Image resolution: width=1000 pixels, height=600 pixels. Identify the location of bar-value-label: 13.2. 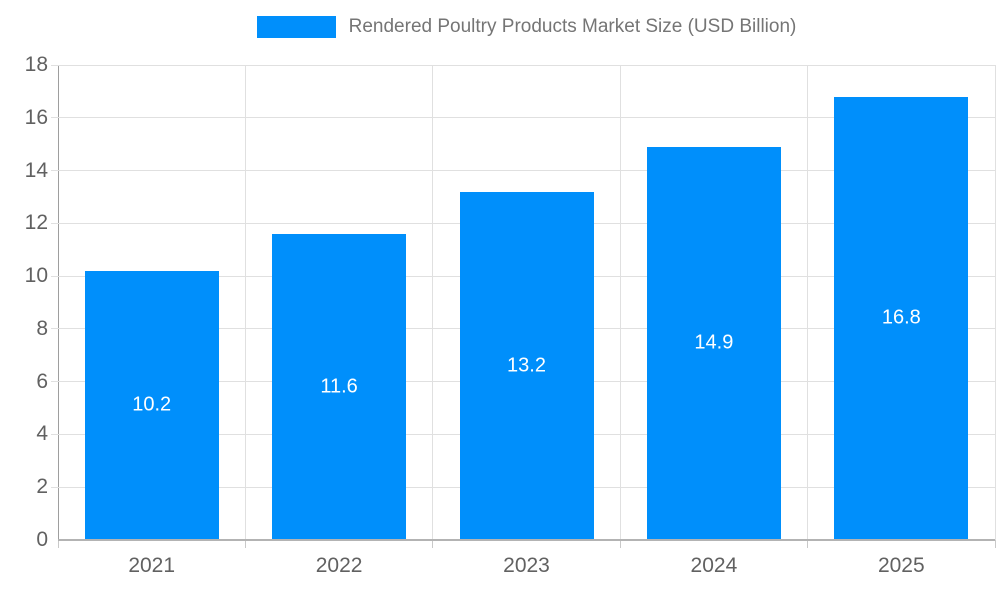
(526, 365).